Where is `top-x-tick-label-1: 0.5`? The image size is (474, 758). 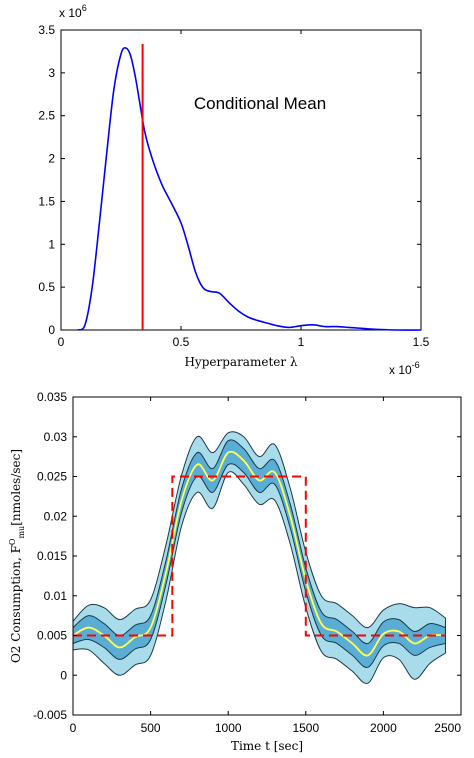 top-x-tick-label-1: 0.5 is located at coordinates (181, 342).